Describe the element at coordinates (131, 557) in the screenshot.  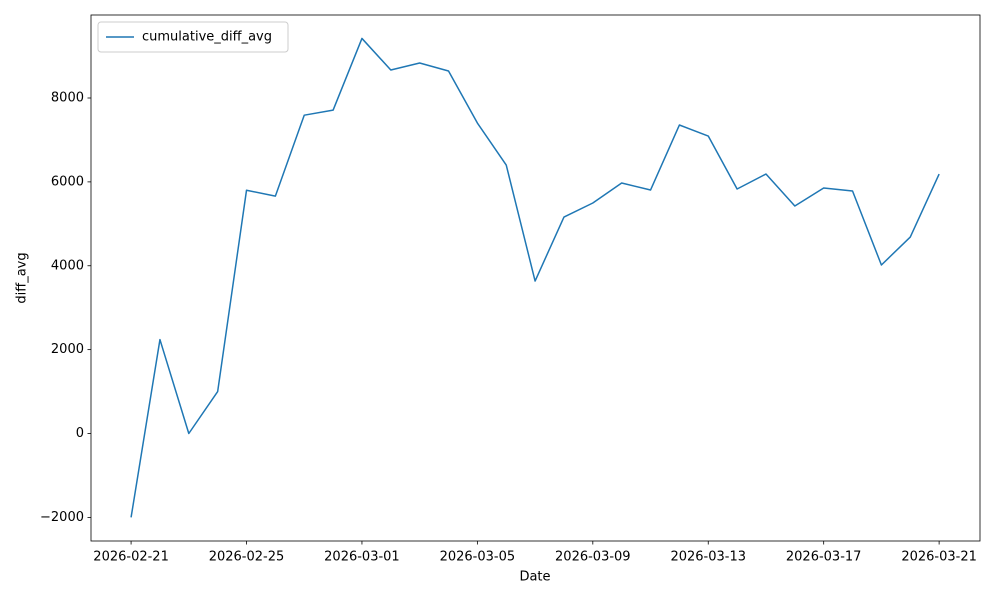
I see `x-tick-label: 2026-02-21` at that location.